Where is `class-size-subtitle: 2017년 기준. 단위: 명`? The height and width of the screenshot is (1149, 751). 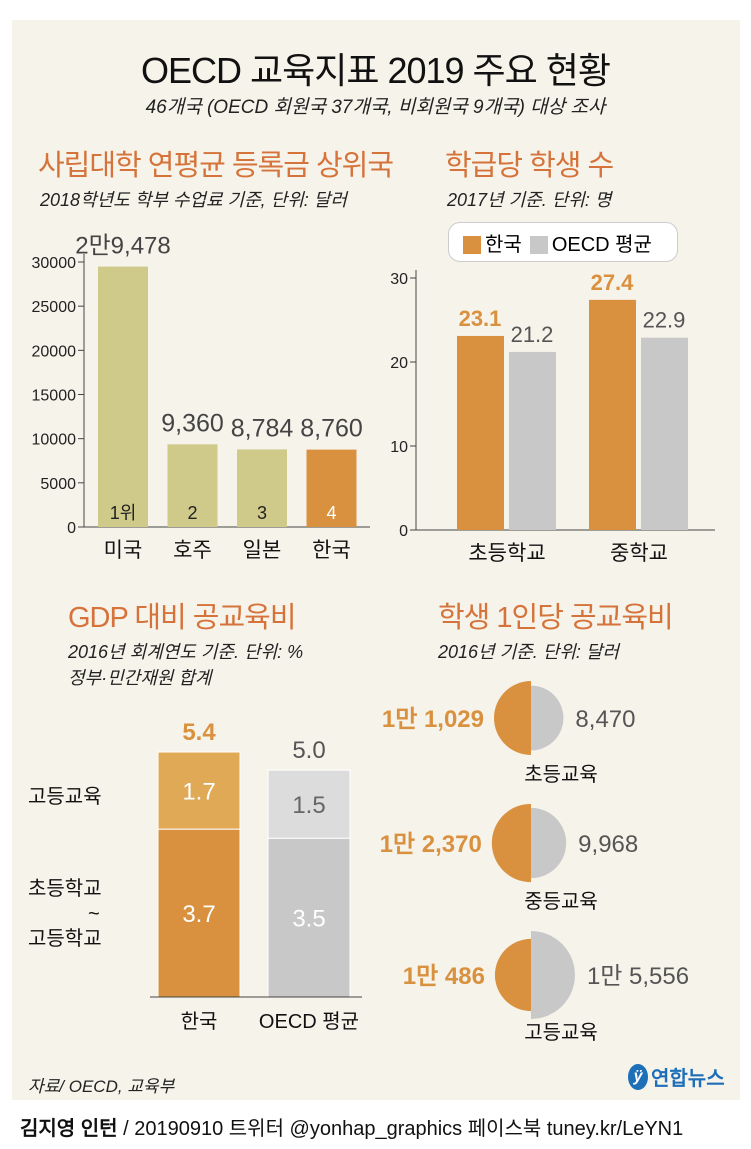 class-size-subtitle: 2017년 기준. 단위: 명 is located at coordinates (529, 200).